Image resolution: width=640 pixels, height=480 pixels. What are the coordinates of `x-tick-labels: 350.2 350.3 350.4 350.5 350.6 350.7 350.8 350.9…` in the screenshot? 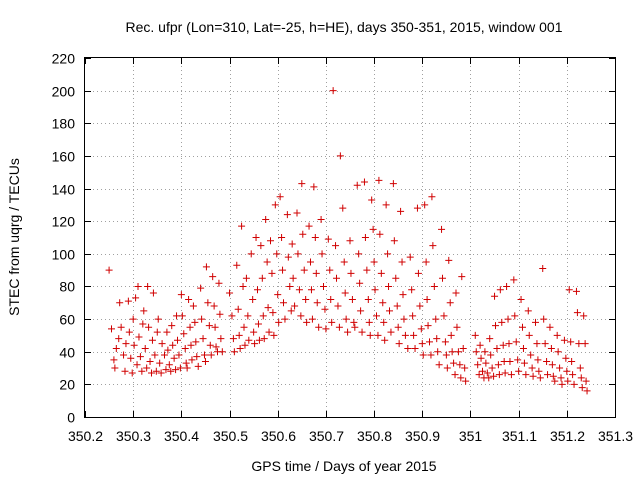 It's located at (350, 436).